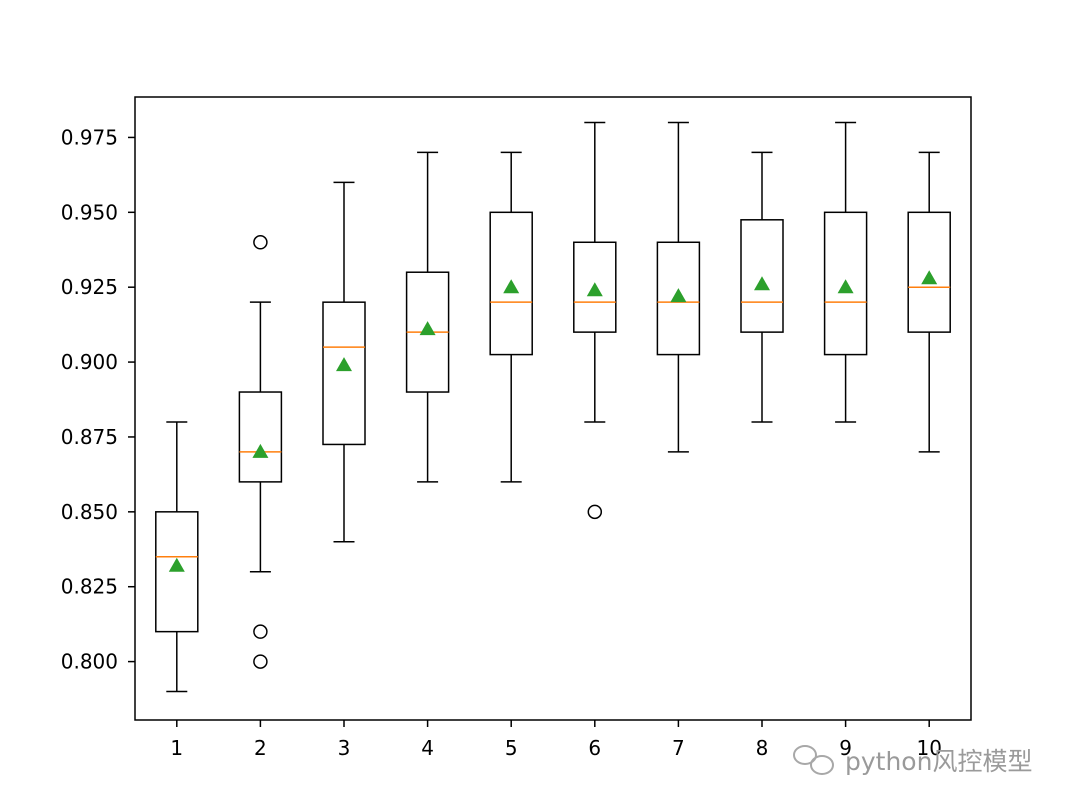 Image resolution: width=1080 pixels, height=810 pixels. Describe the element at coordinates (511, 748) in the screenshot. I see `x-tick-label: 5` at that location.